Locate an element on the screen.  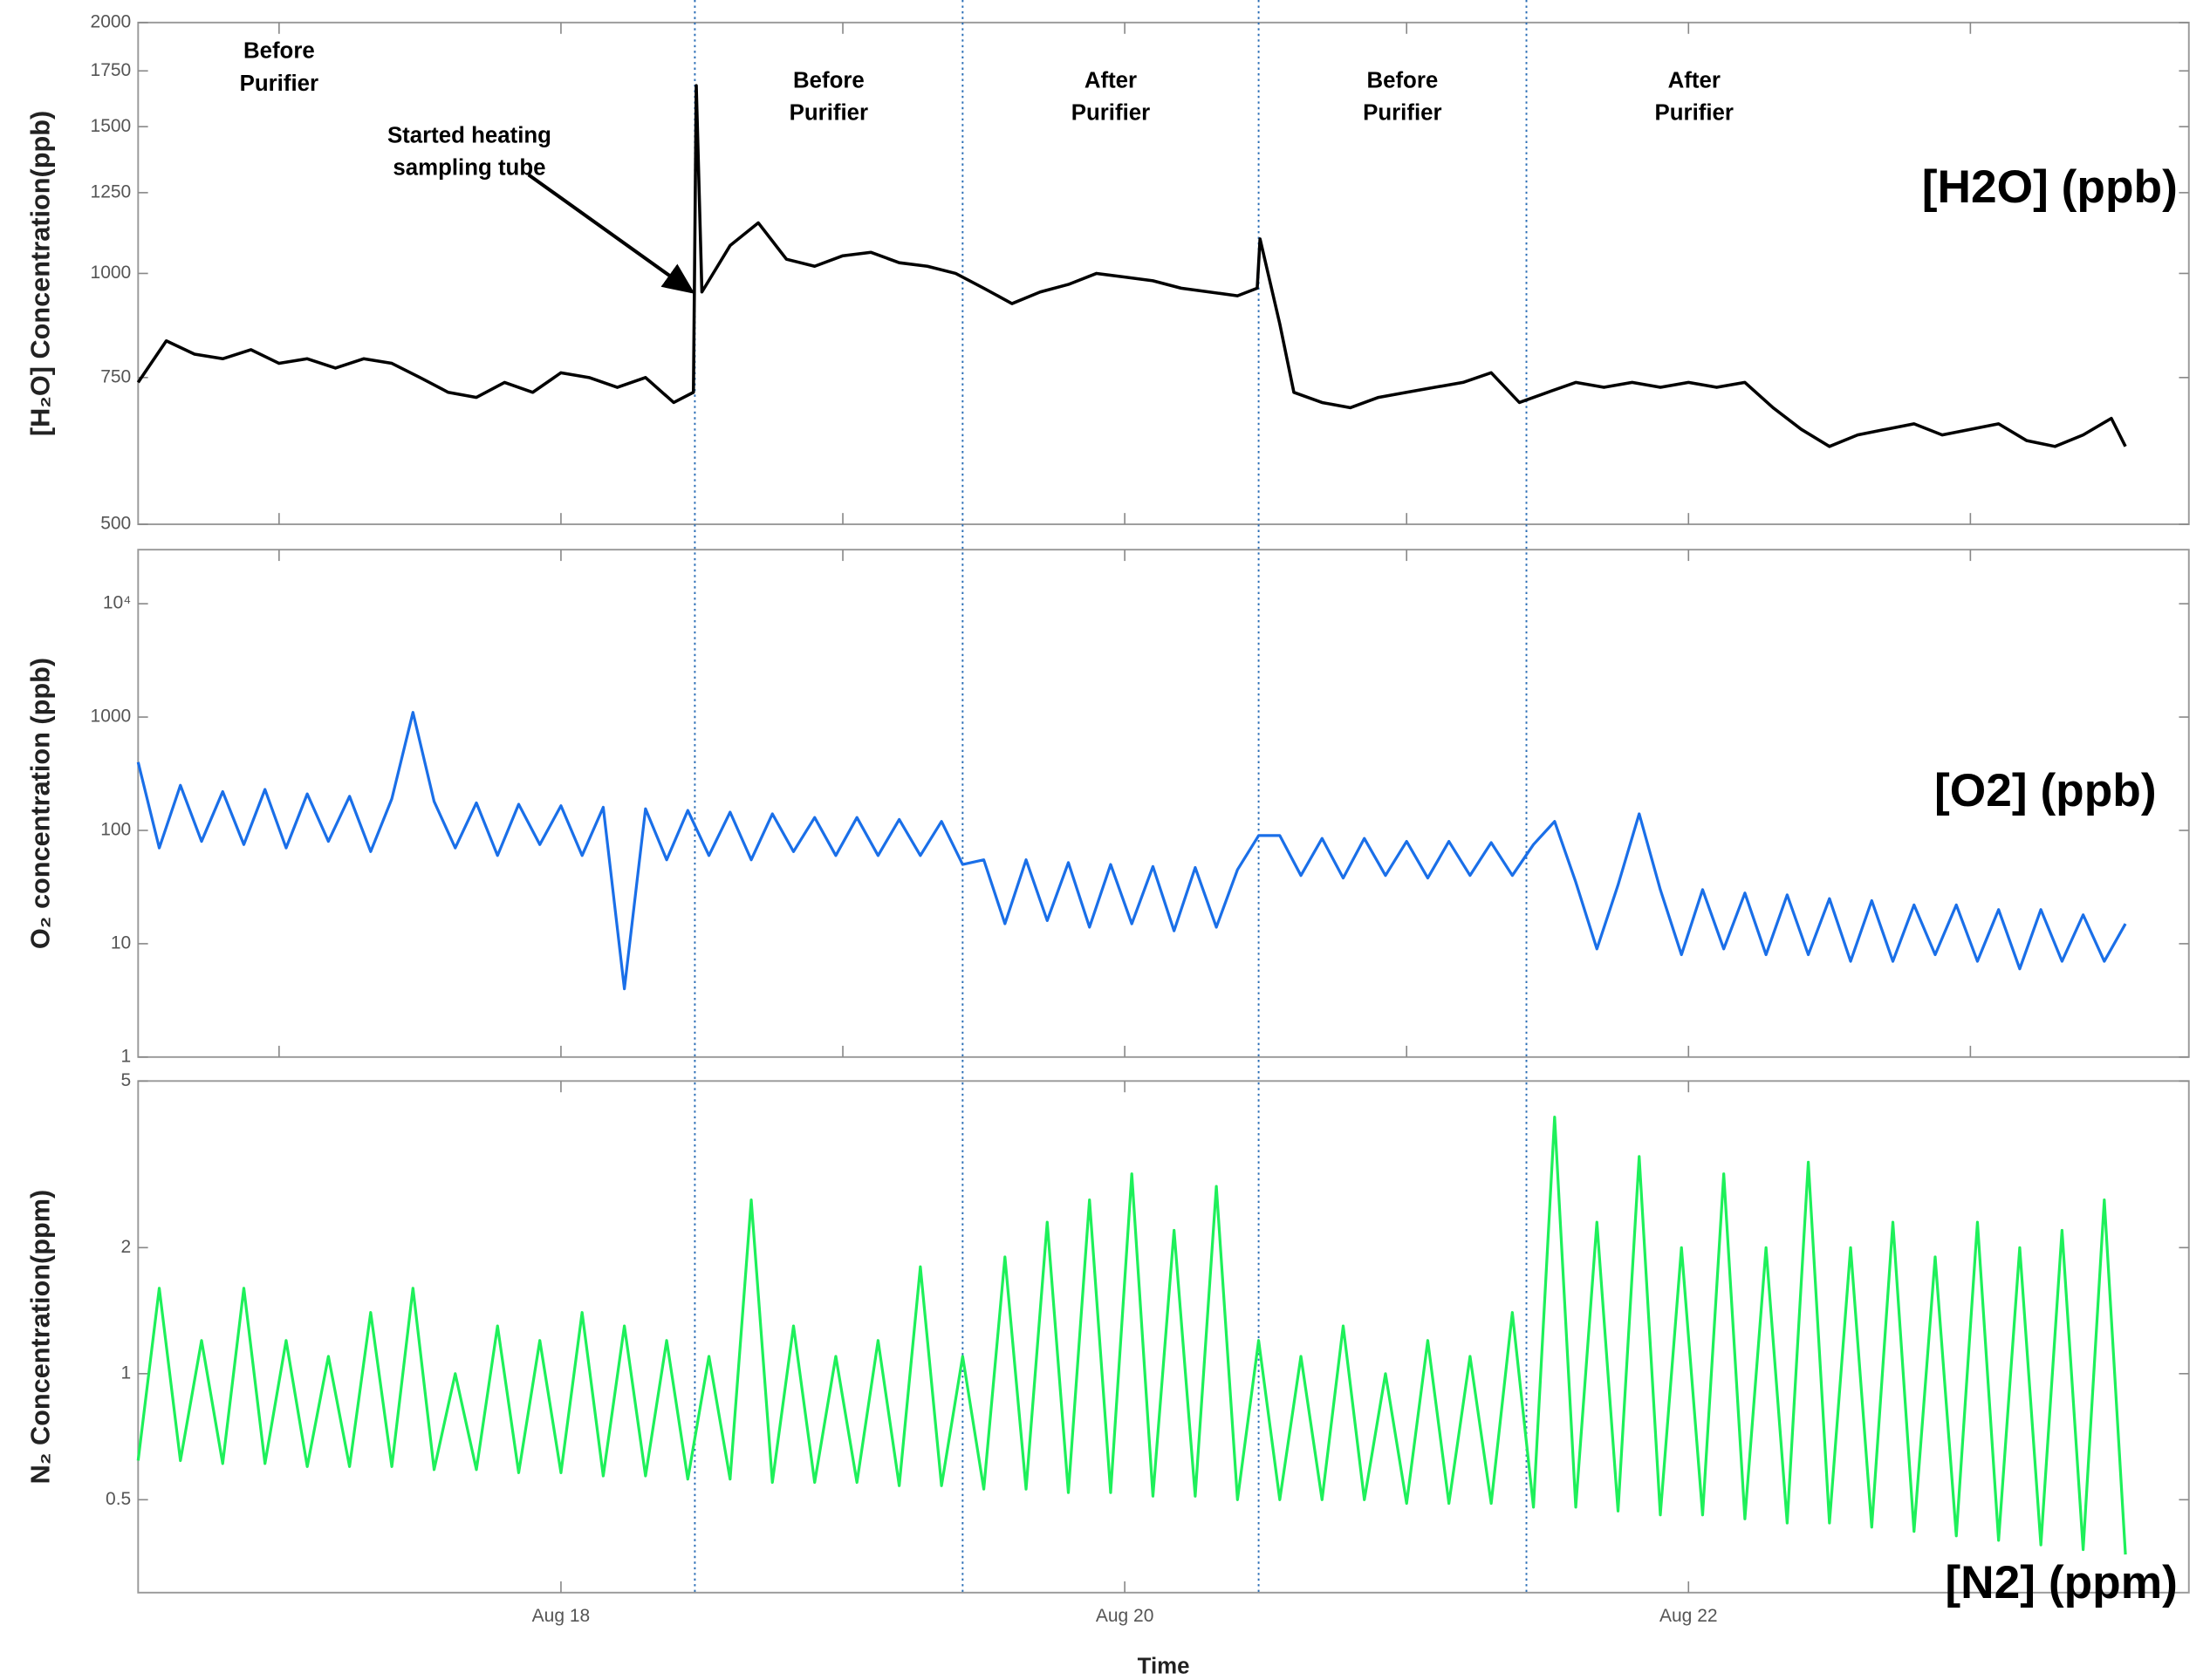
x-tick-label: Aug 22 is located at coordinates (1688, 1616).